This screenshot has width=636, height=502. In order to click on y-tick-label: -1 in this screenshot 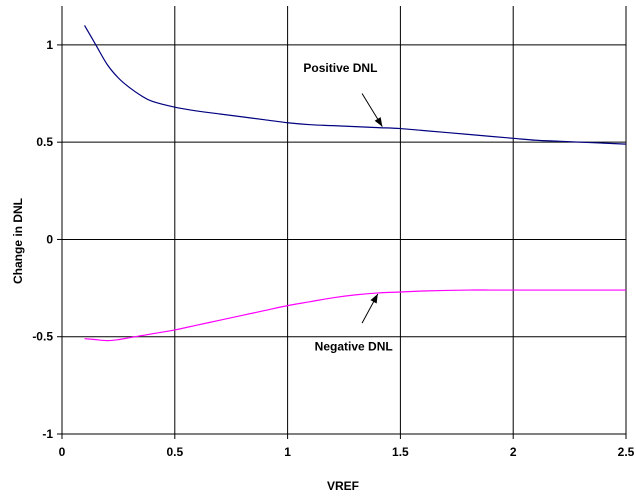, I will do `click(47, 434)`.